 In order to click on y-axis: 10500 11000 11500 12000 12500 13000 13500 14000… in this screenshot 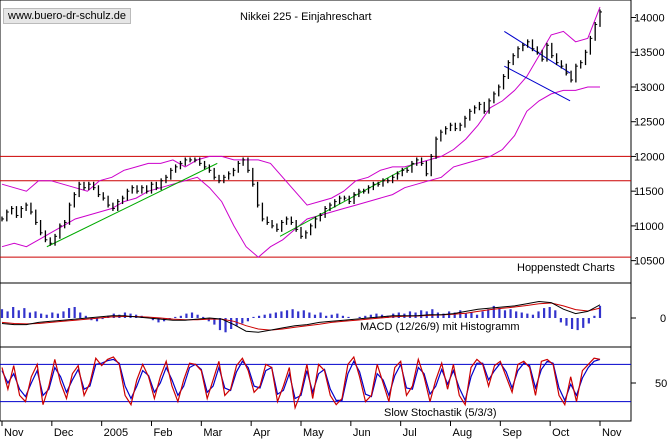, I will do `click(649, 201)`.